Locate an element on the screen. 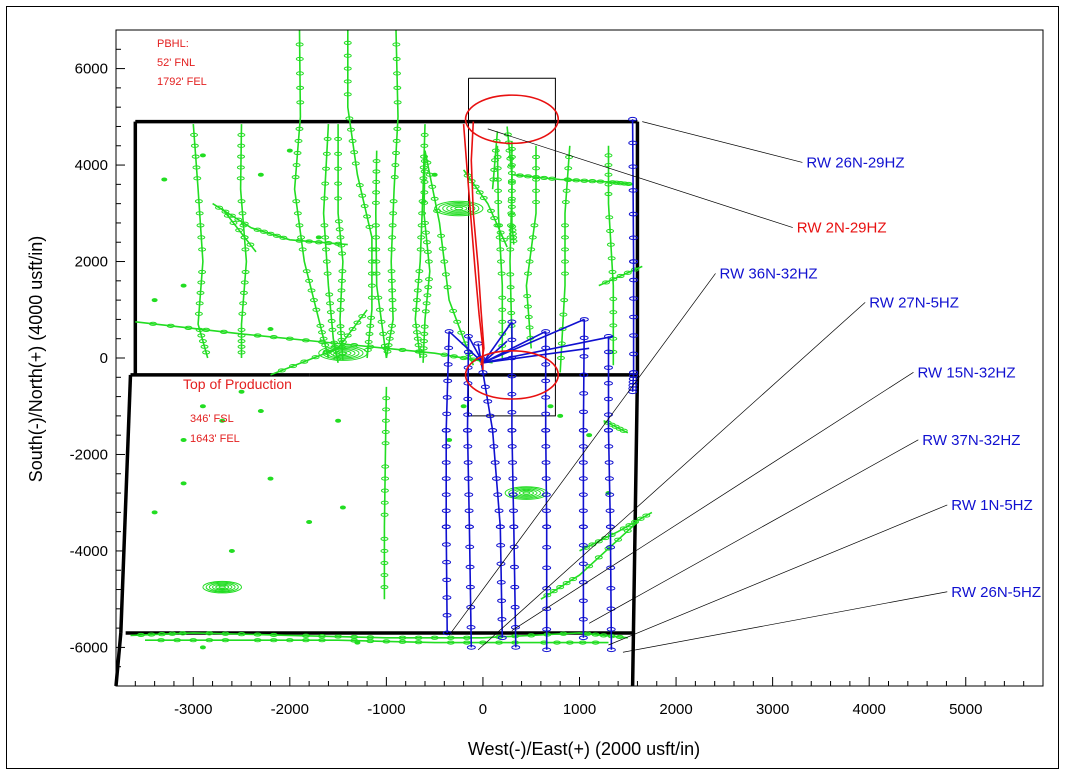  x-tick-label: 1000 is located at coordinates (579, 709).